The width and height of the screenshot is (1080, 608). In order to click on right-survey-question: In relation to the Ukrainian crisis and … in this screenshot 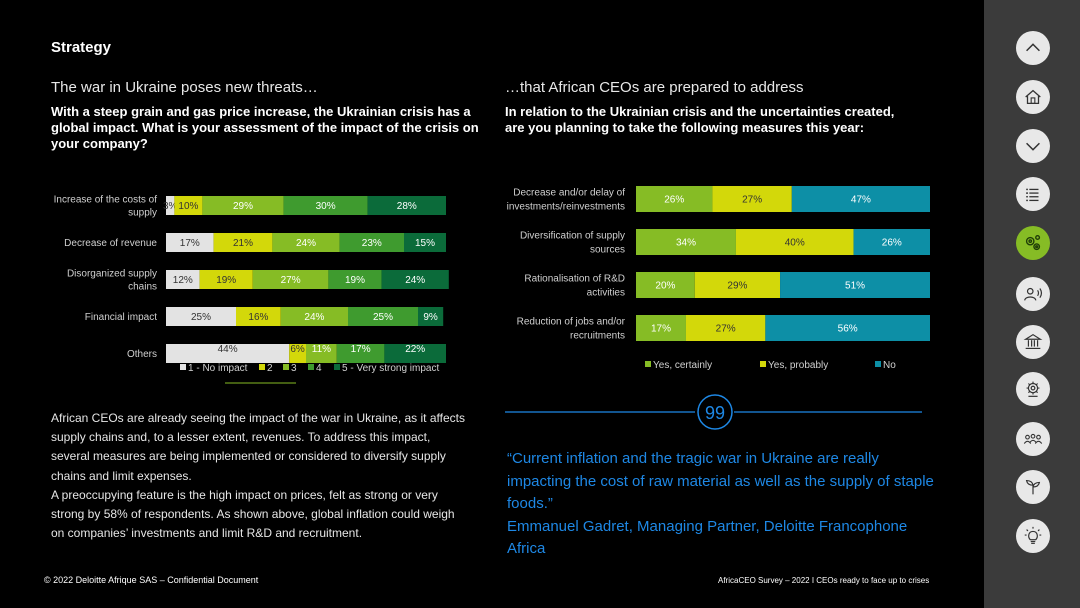, I will do `click(700, 119)`.